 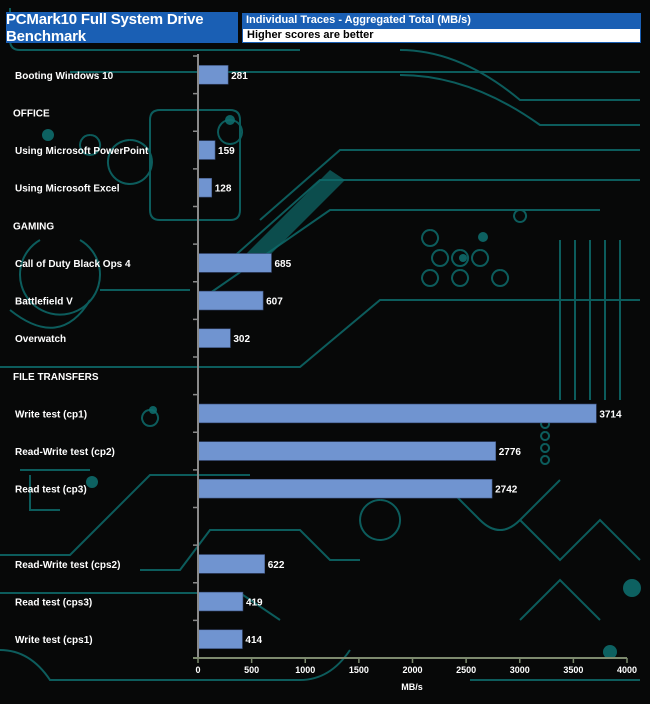 I want to click on category-label: Write test (cps1), so click(x=54, y=640).